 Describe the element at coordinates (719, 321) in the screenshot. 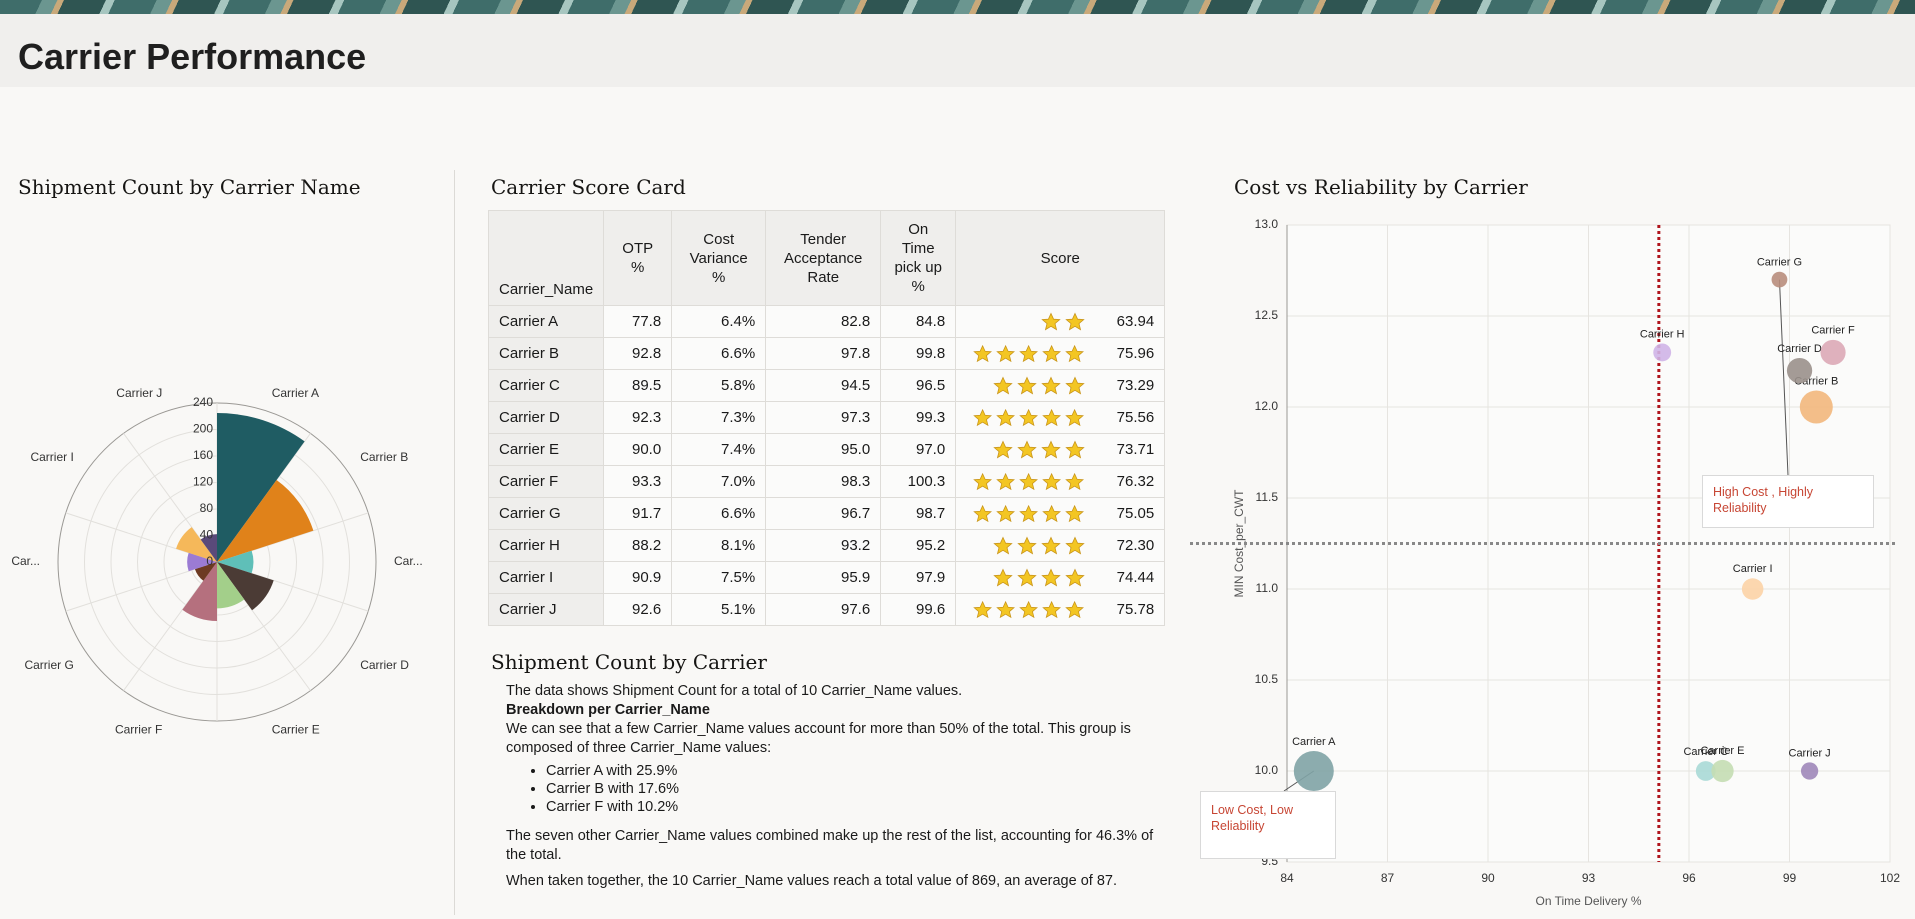

I see `table-cell: 6.4%` at that location.